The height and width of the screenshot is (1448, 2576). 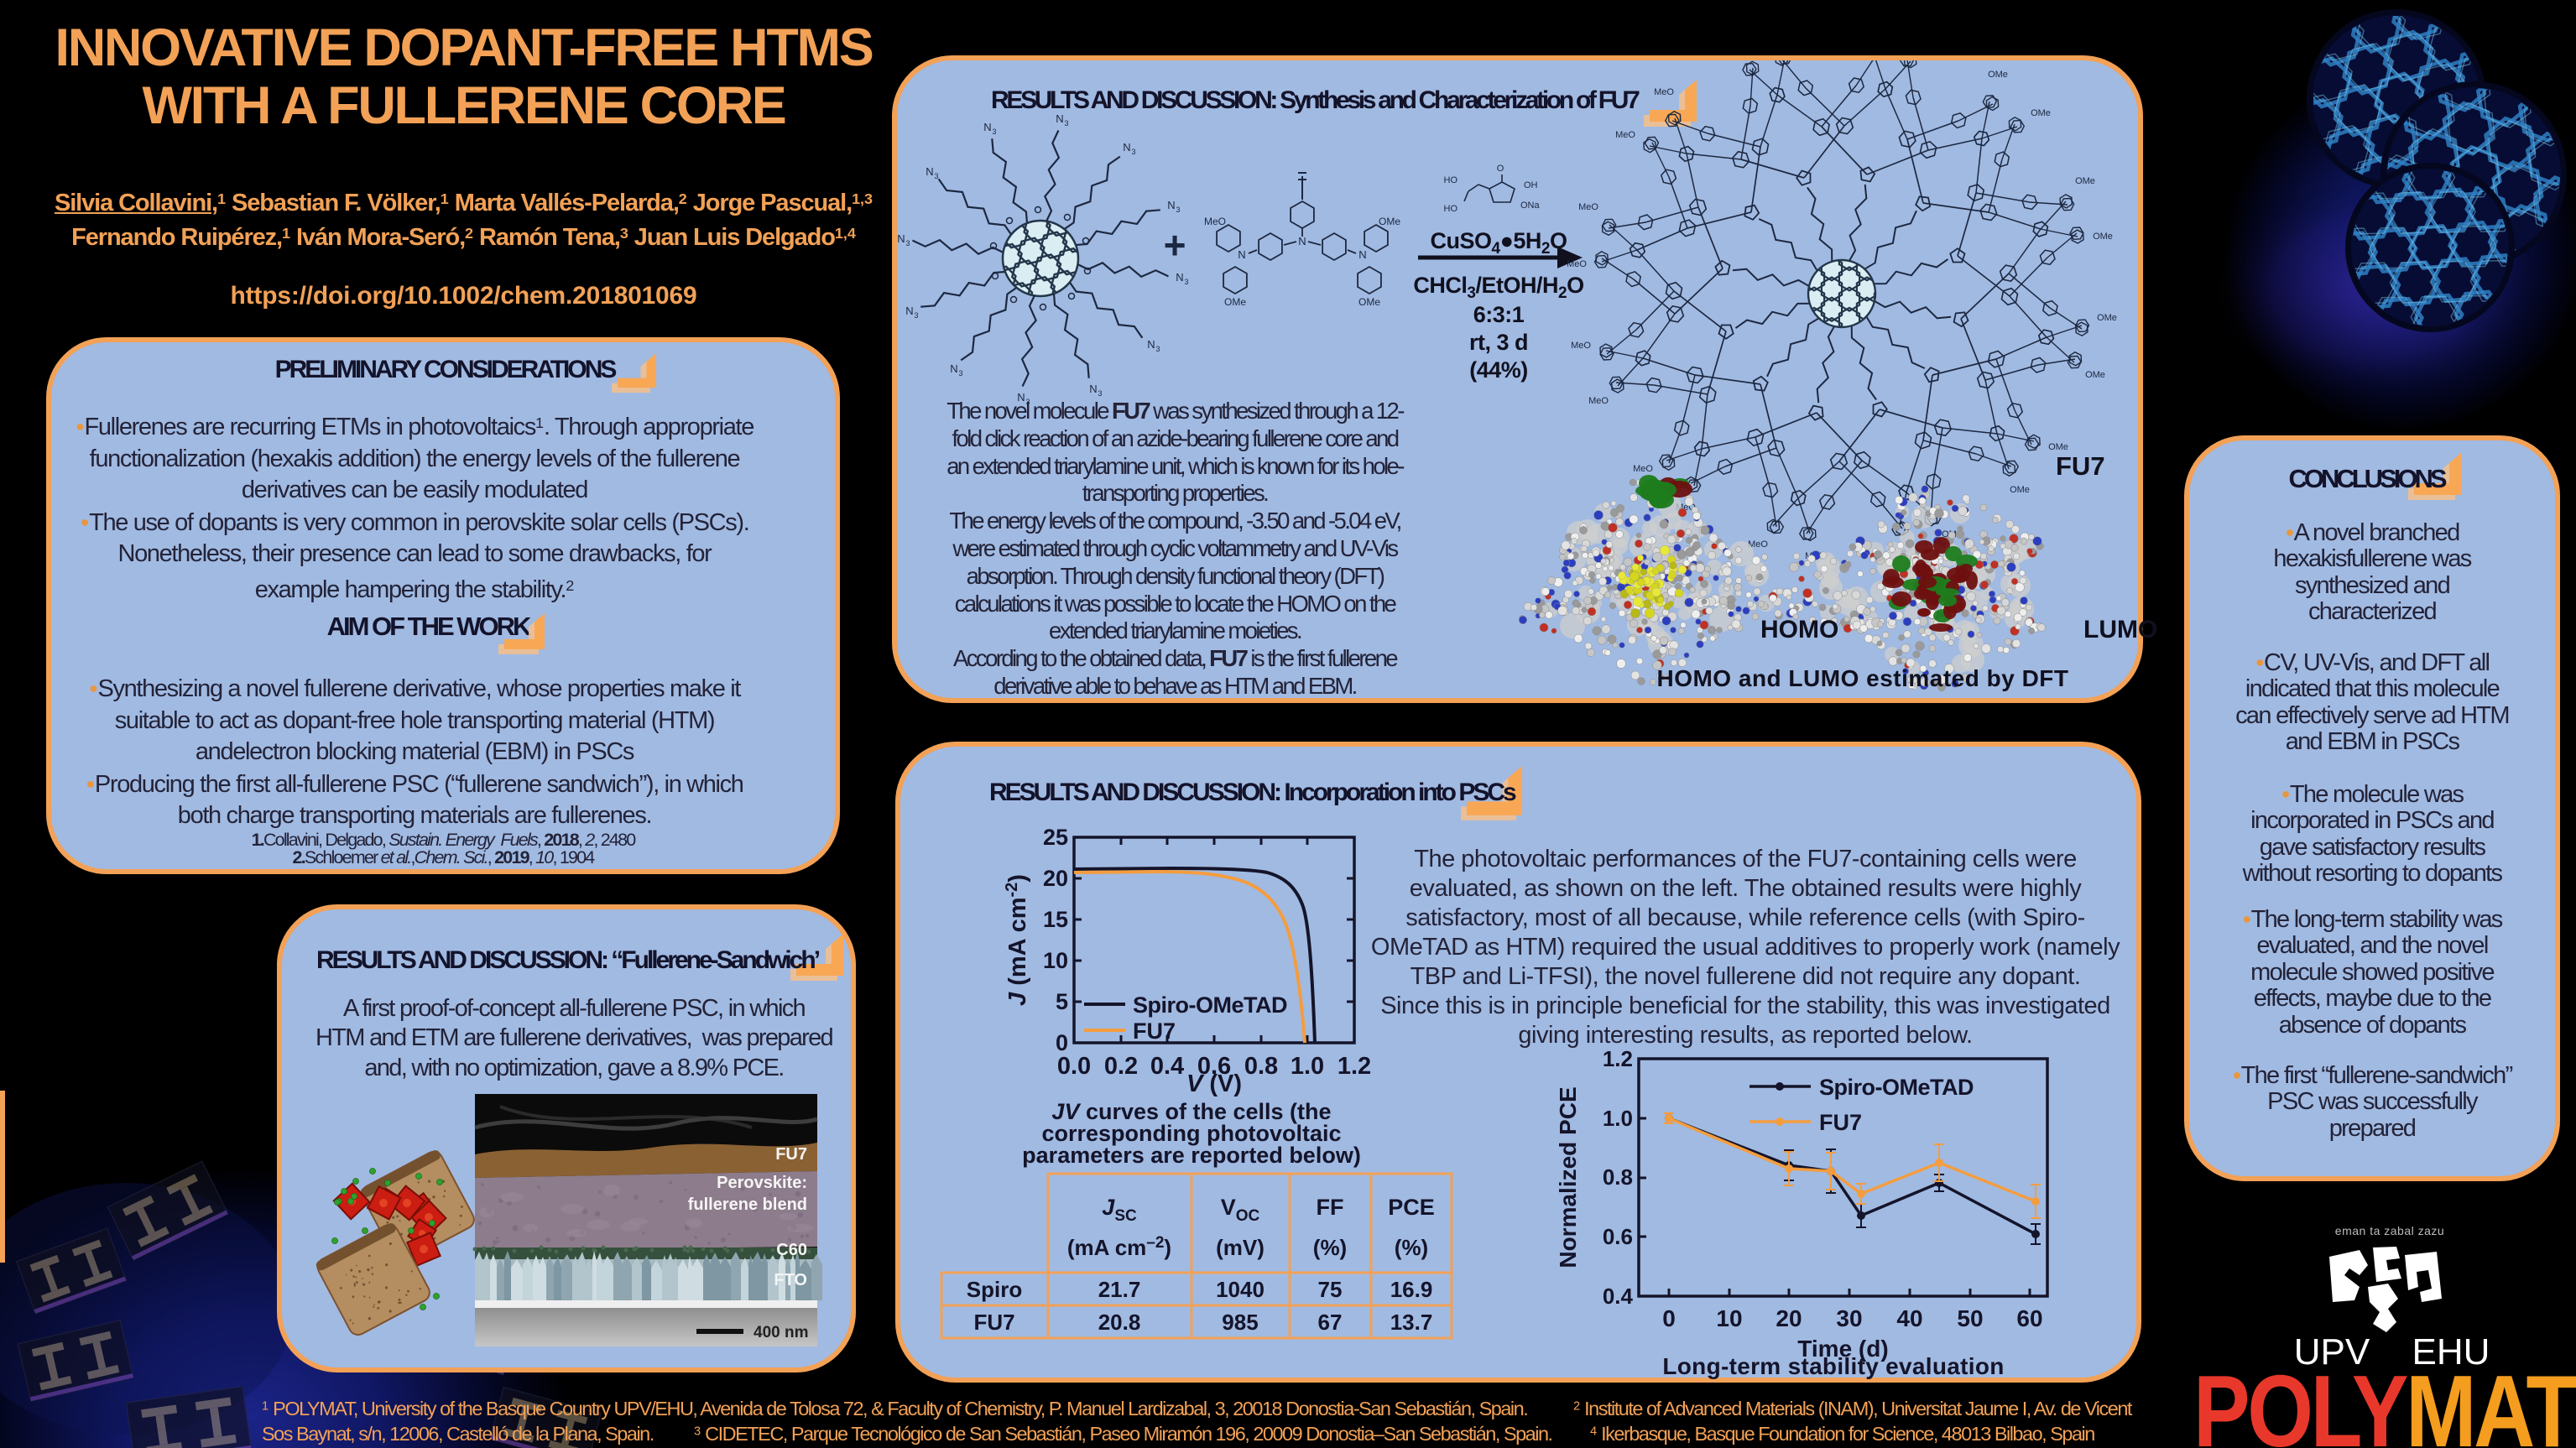 I want to click on svg-text: HOMO, so click(x=1799, y=629).